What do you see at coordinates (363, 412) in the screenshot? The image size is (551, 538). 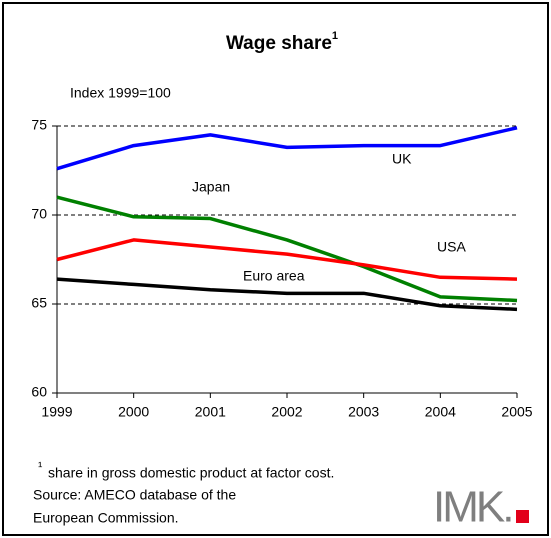 I see `x-tick-label: 2003` at bounding box center [363, 412].